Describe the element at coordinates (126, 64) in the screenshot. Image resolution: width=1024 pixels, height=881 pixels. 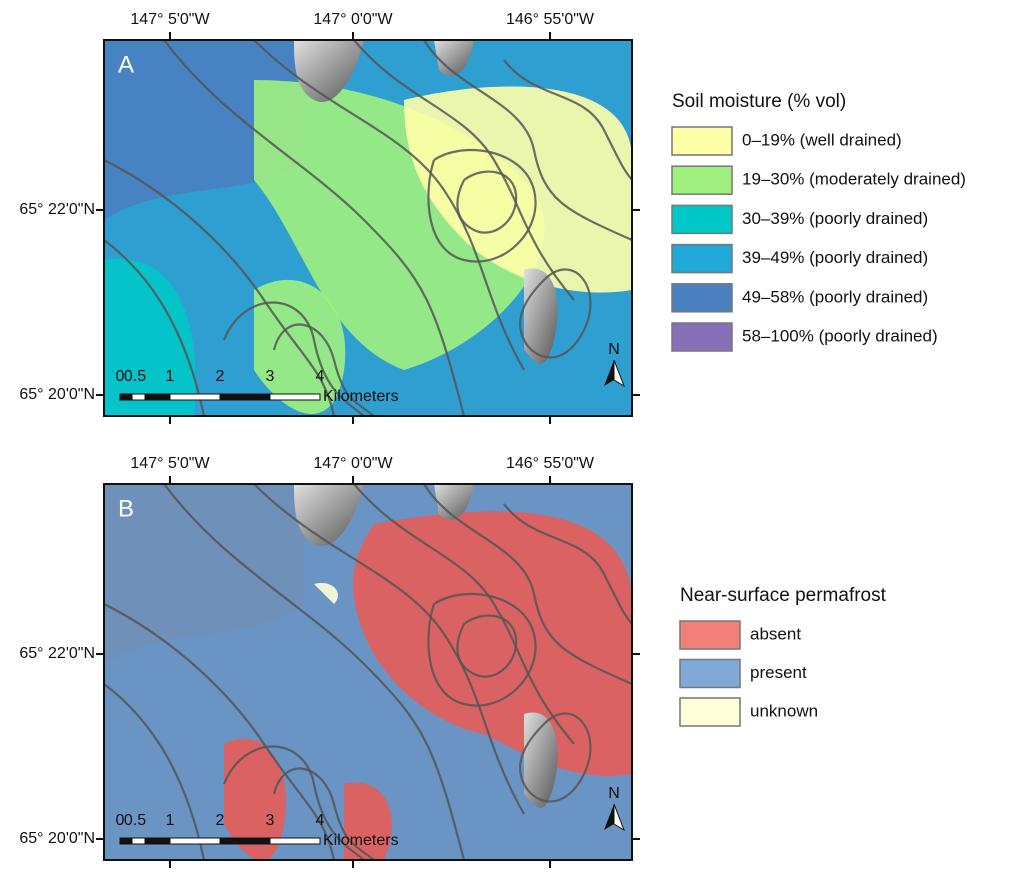
I see `panel-label: A` at that location.